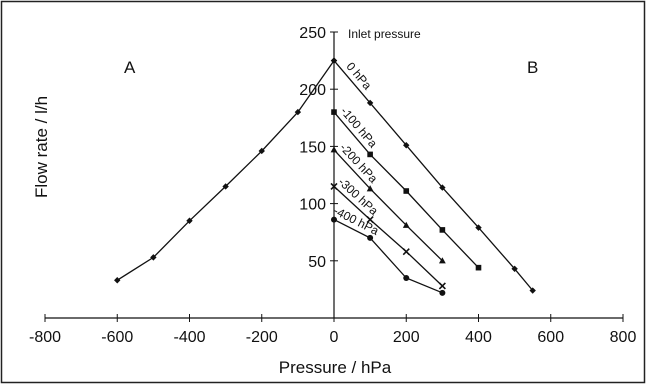  I want to click on y-axis-title: Flow rate / l/h, so click(41, 147).